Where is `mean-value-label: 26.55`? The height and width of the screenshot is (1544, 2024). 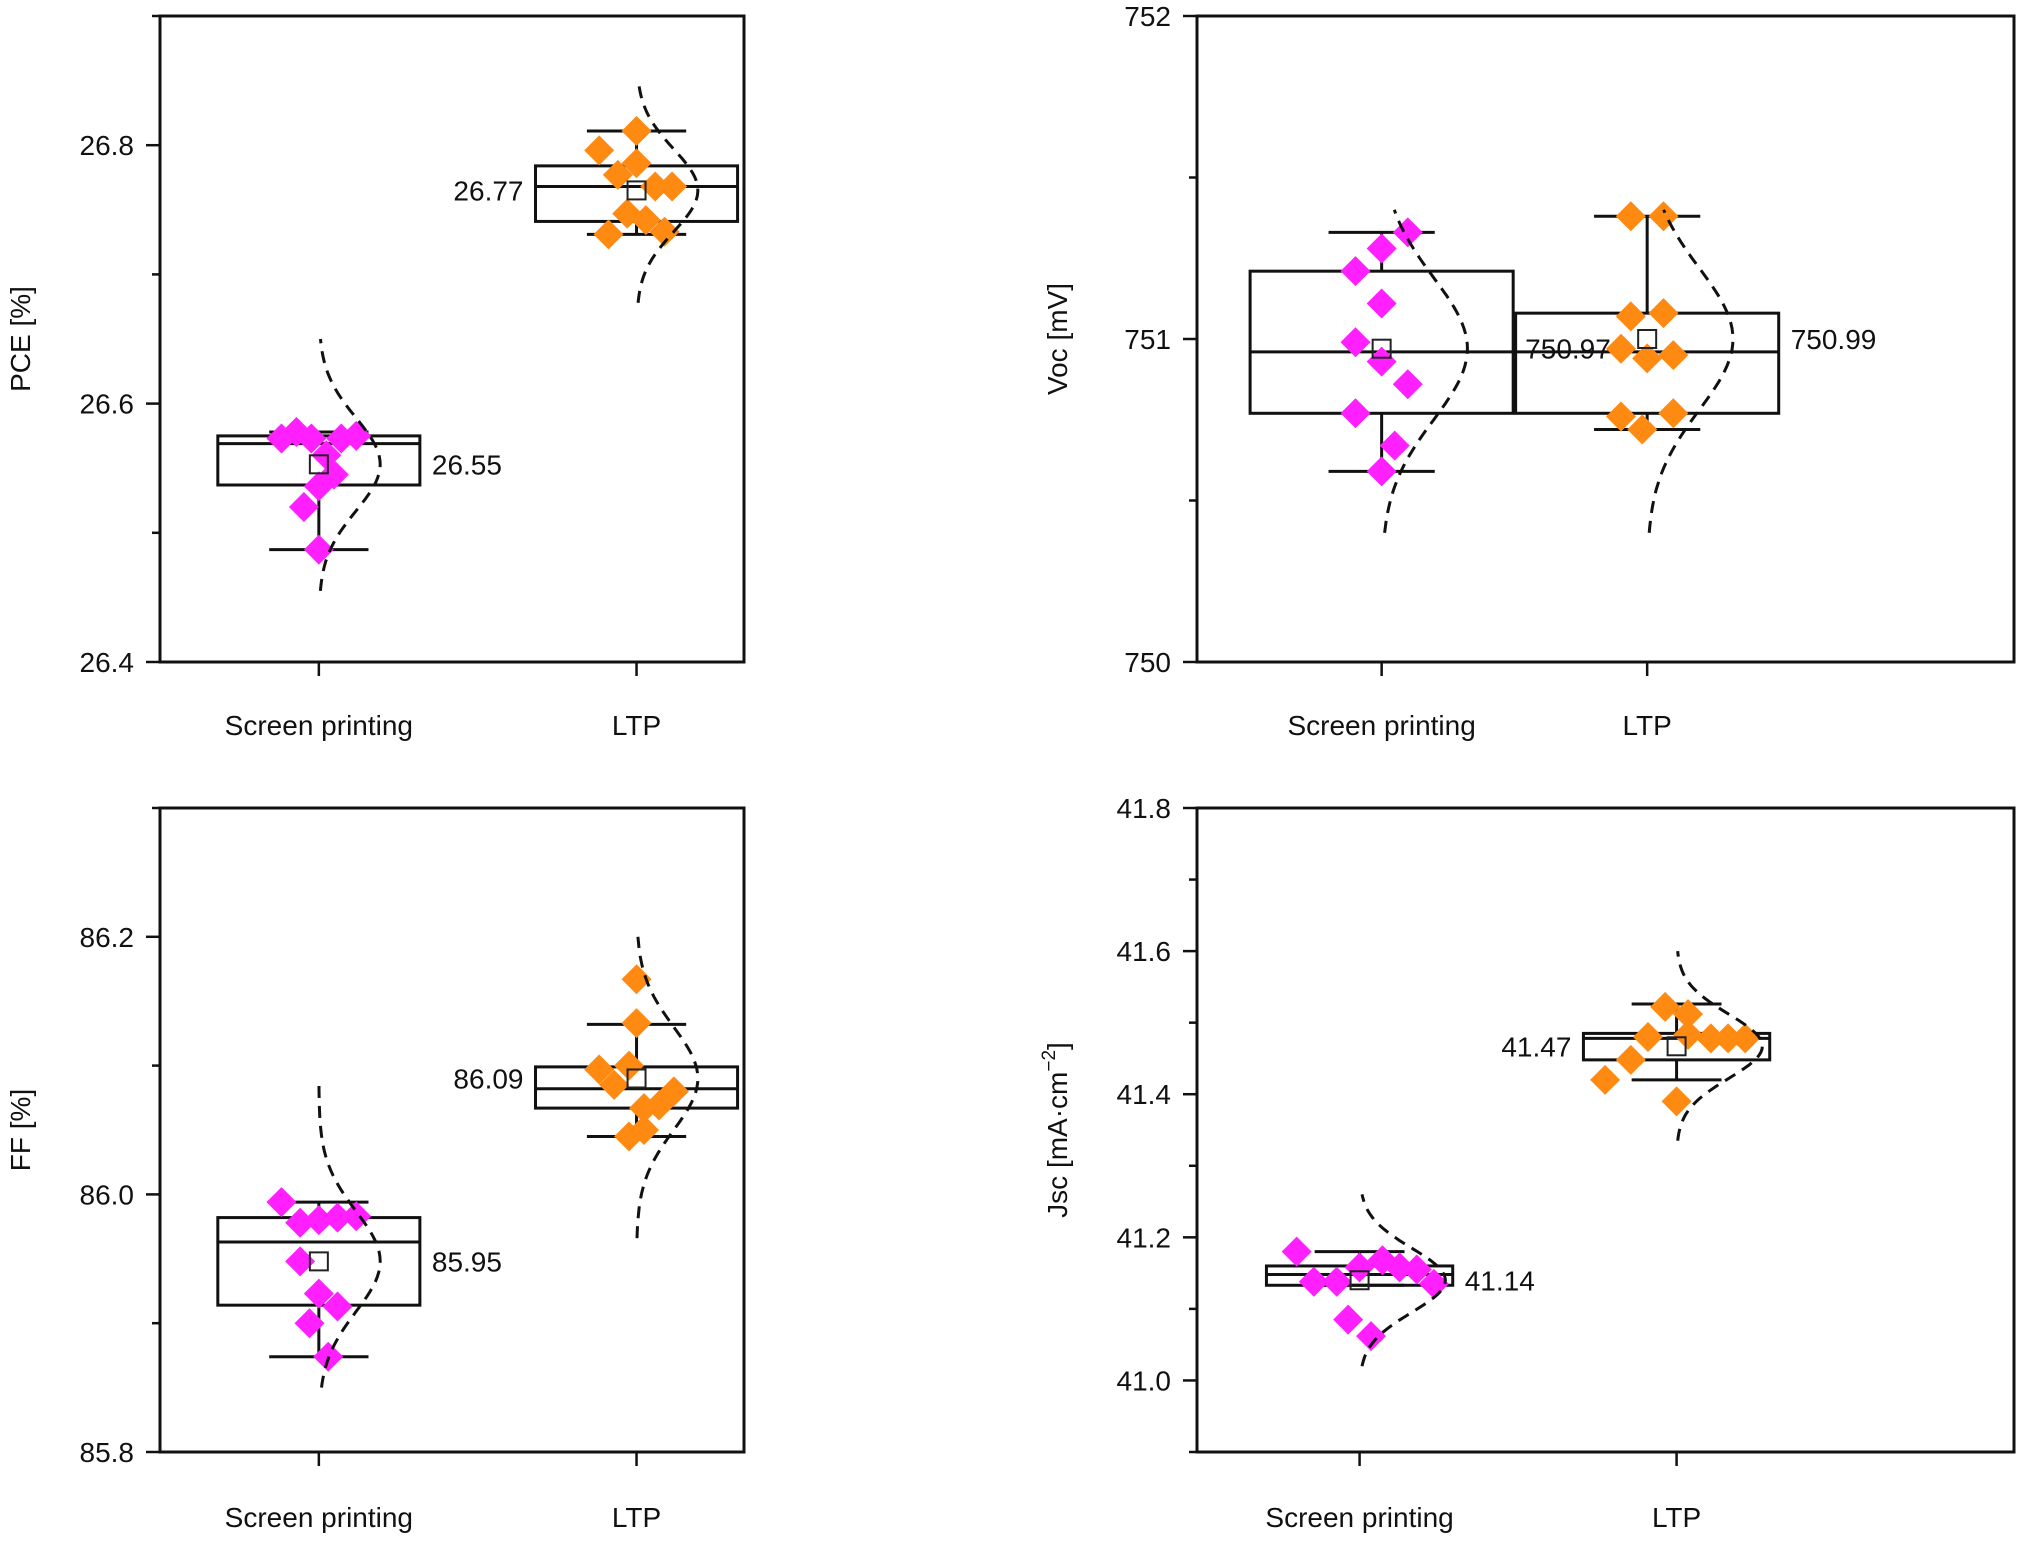 mean-value-label: 26.55 is located at coordinates (467, 464).